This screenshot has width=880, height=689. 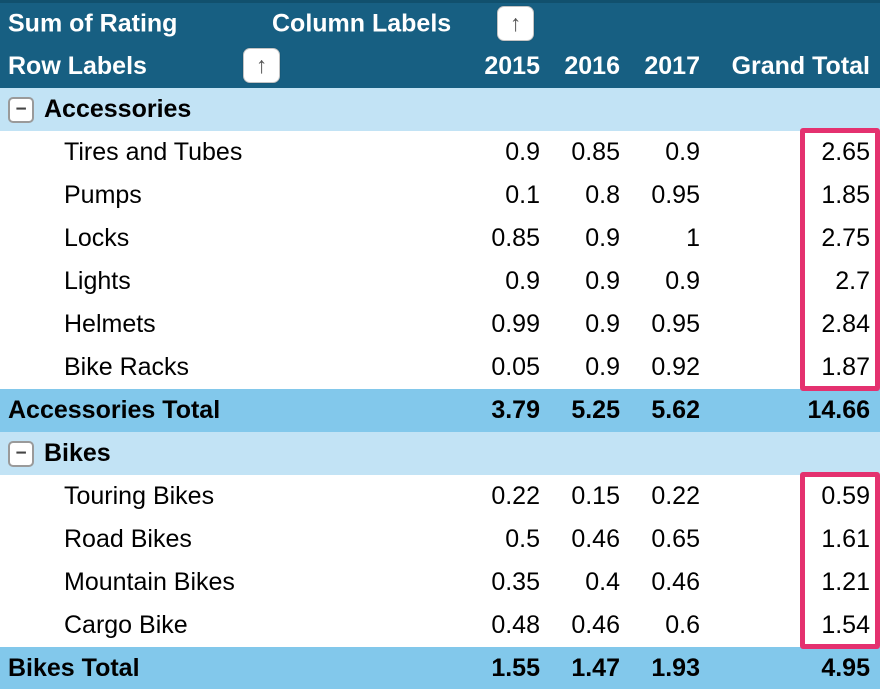 I want to click on grand-total-cell: 1.21, so click(x=845, y=582).